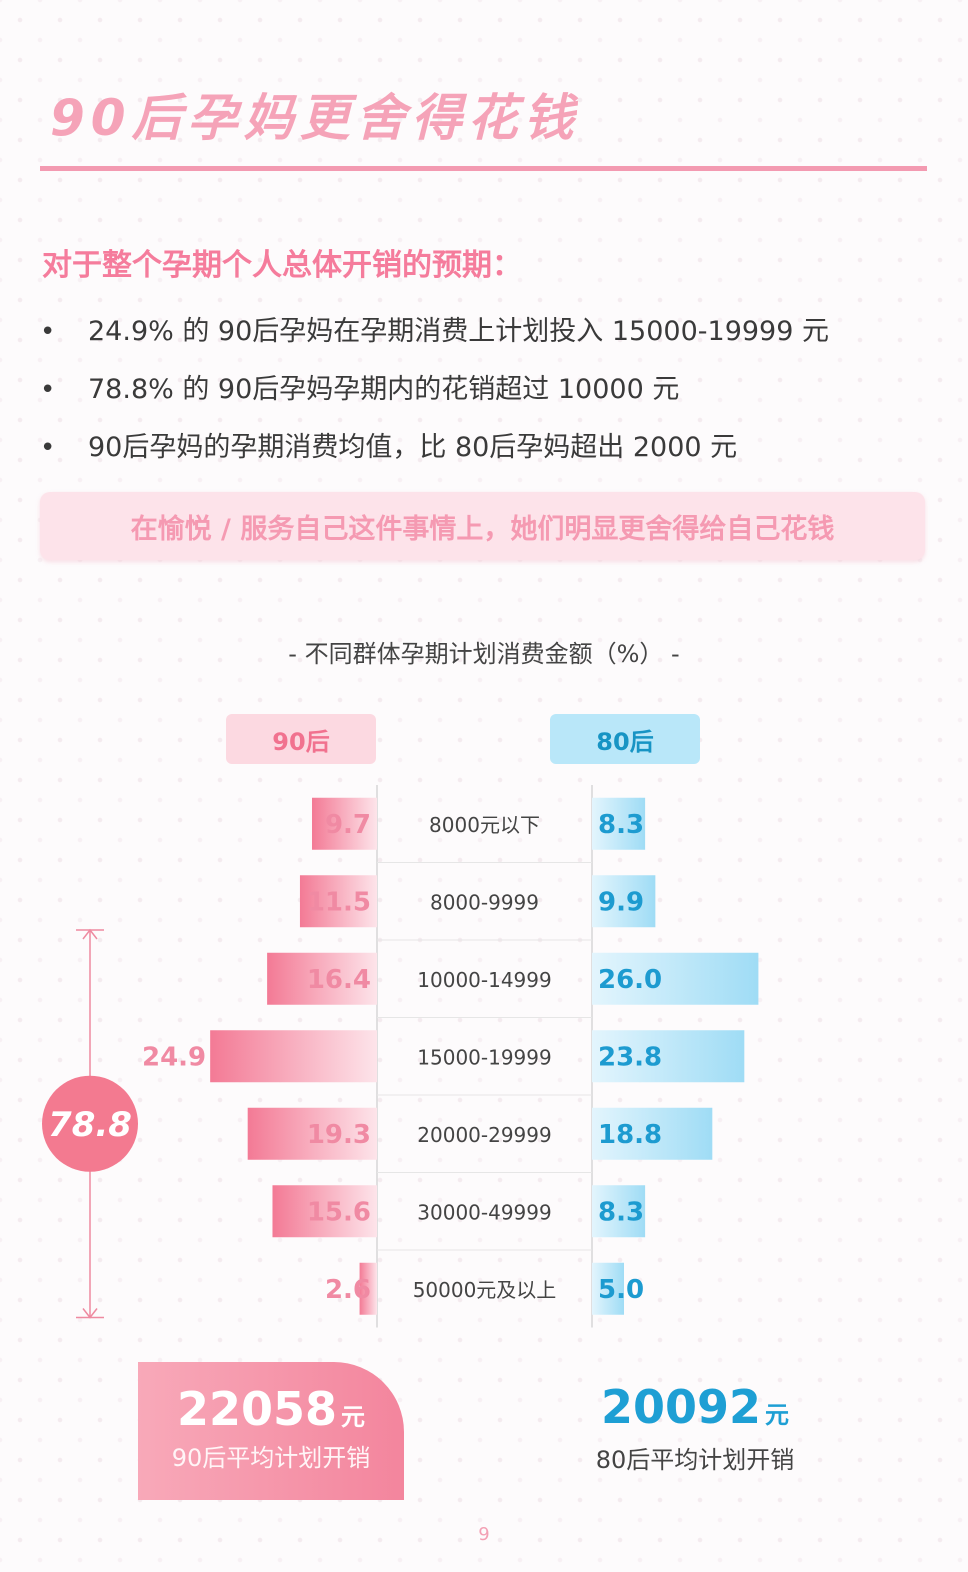 This screenshot has height=1572, width=968. What do you see at coordinates (482, 526) in the screenshot?
I see `highlight-banner: 在愉悦 / 服务自己这件事情上，她们明显更舍得给自己花钱` at bounding box center [482, 526].